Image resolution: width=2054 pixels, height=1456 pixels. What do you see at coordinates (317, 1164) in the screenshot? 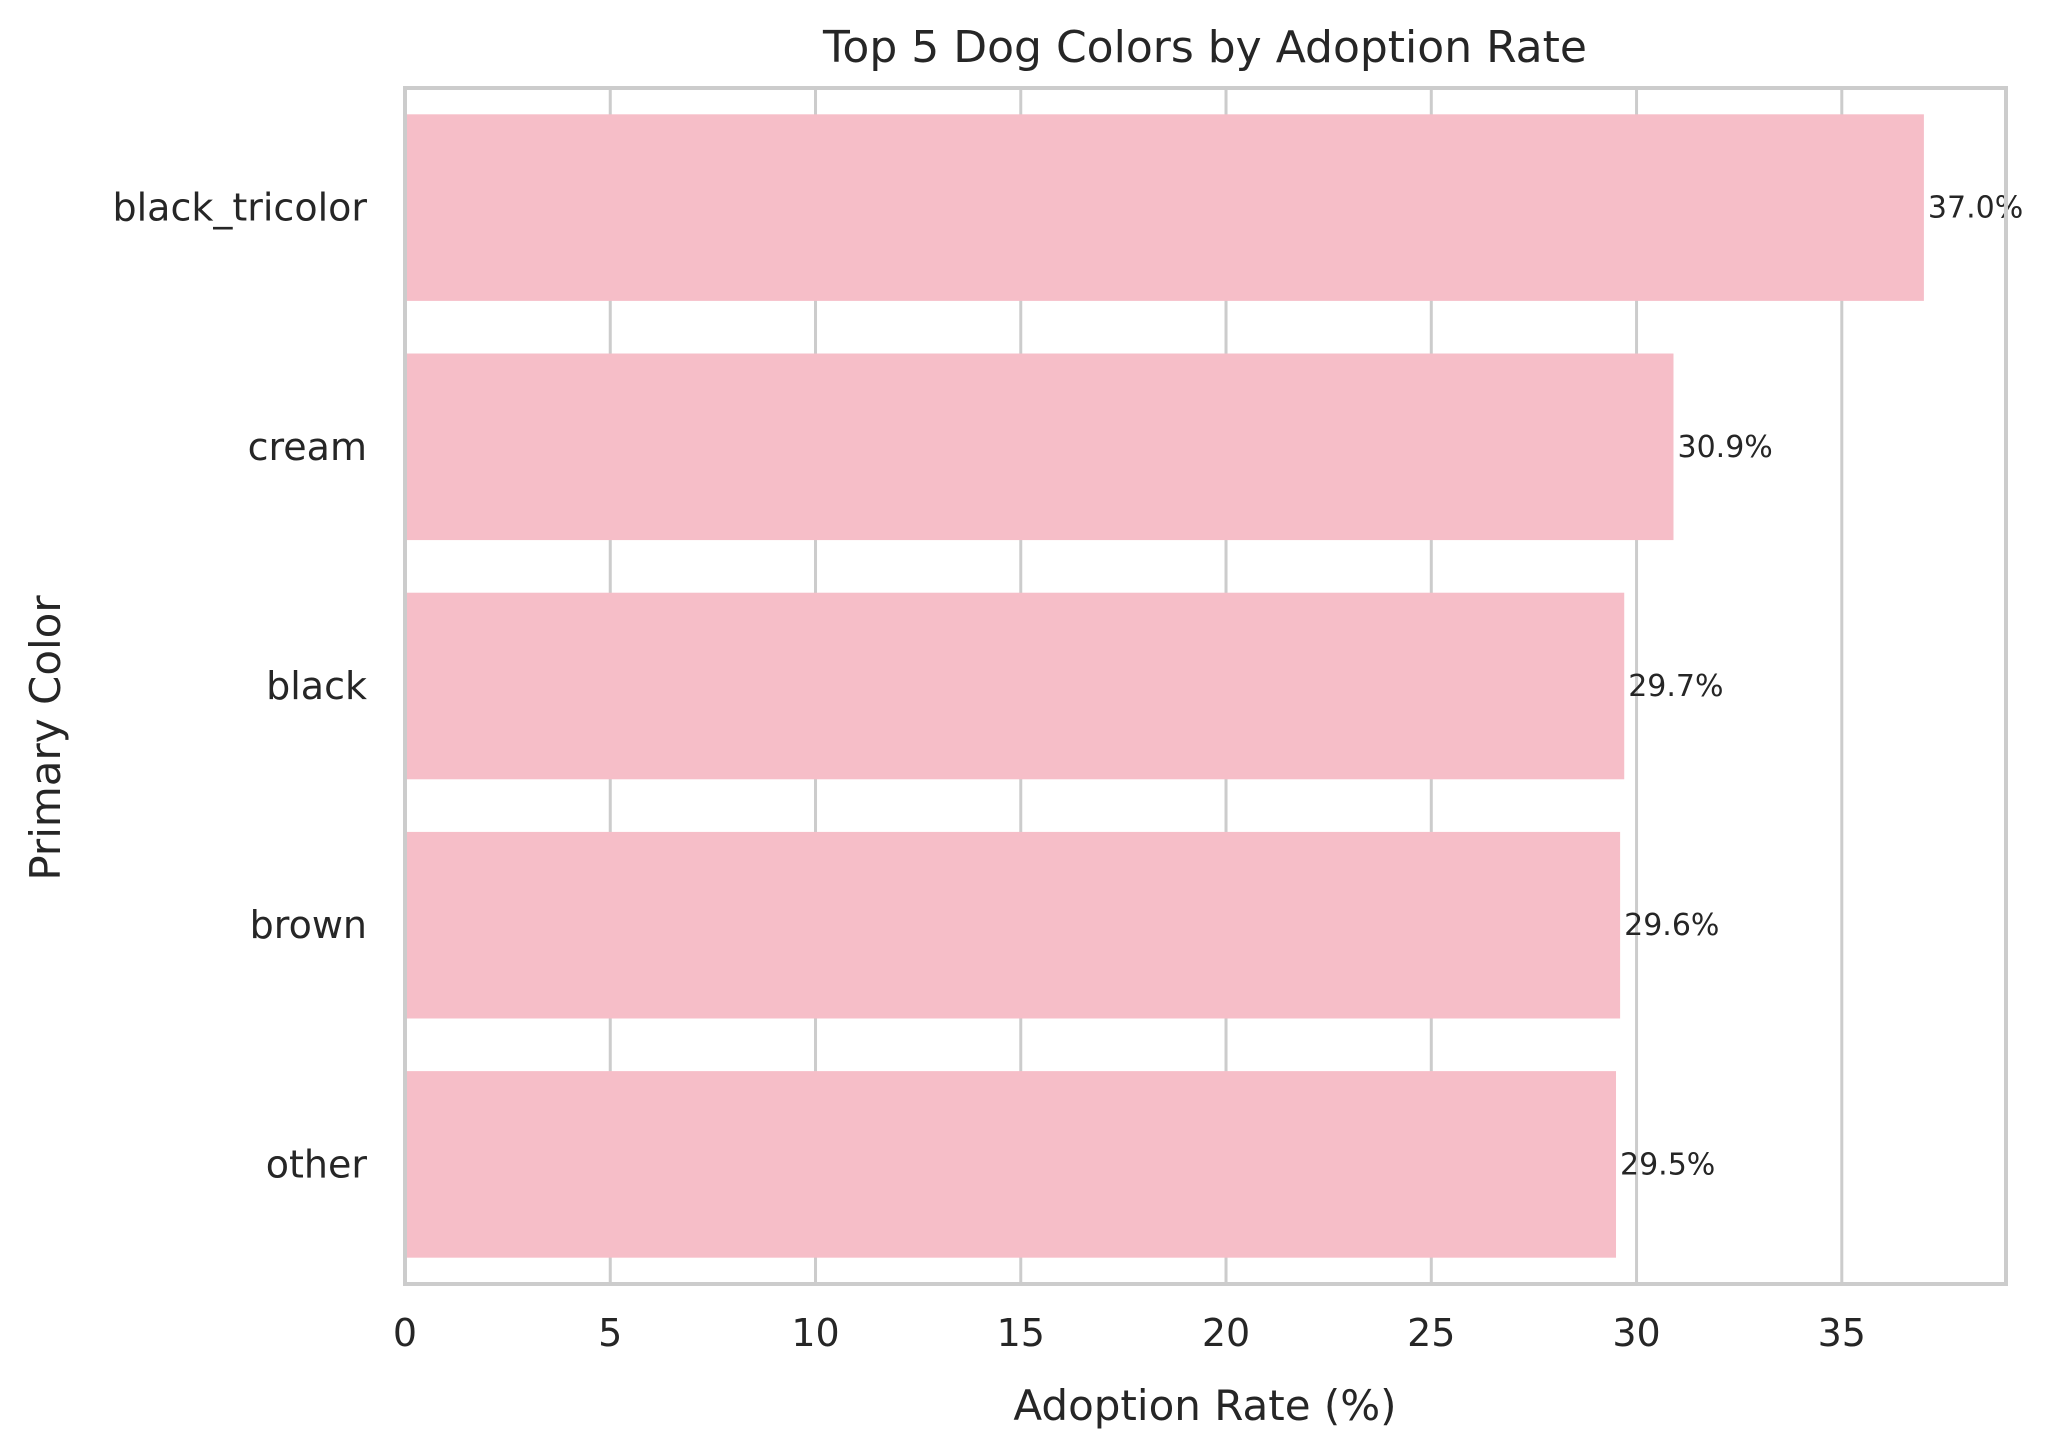
I see `y-category-label: other` at bounding box center [317, 1164].